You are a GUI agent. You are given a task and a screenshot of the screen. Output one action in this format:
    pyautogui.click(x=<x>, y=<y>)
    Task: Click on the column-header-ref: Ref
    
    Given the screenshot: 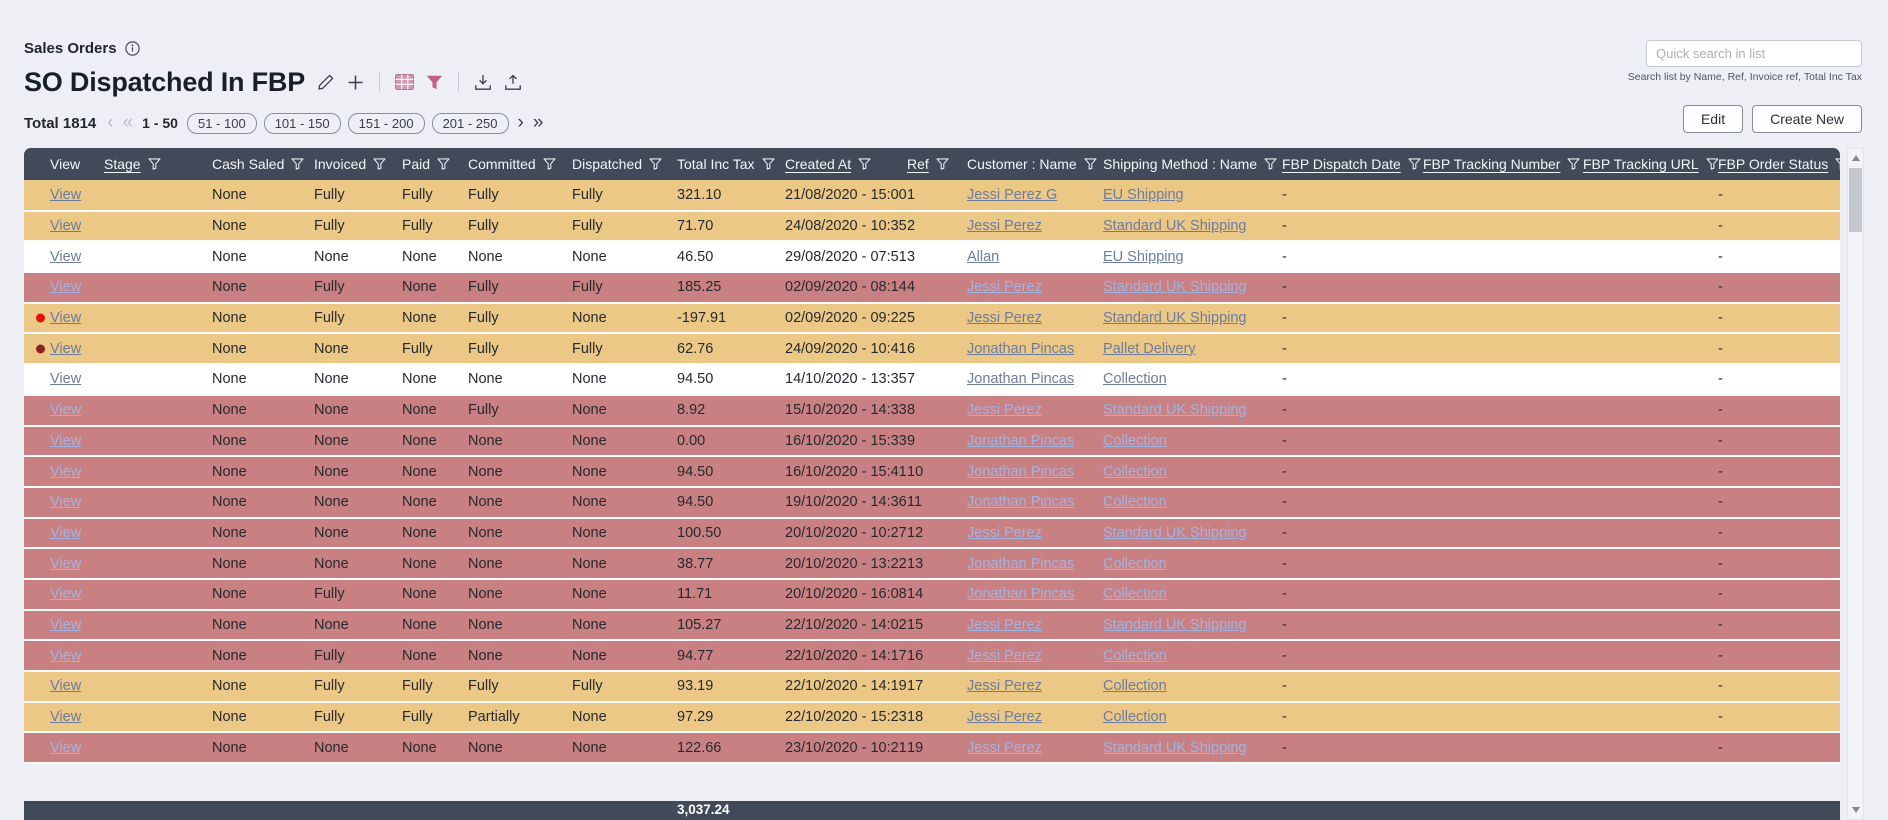 What is the action you would take?
    pyautogui.click(x=937, y=164)
    